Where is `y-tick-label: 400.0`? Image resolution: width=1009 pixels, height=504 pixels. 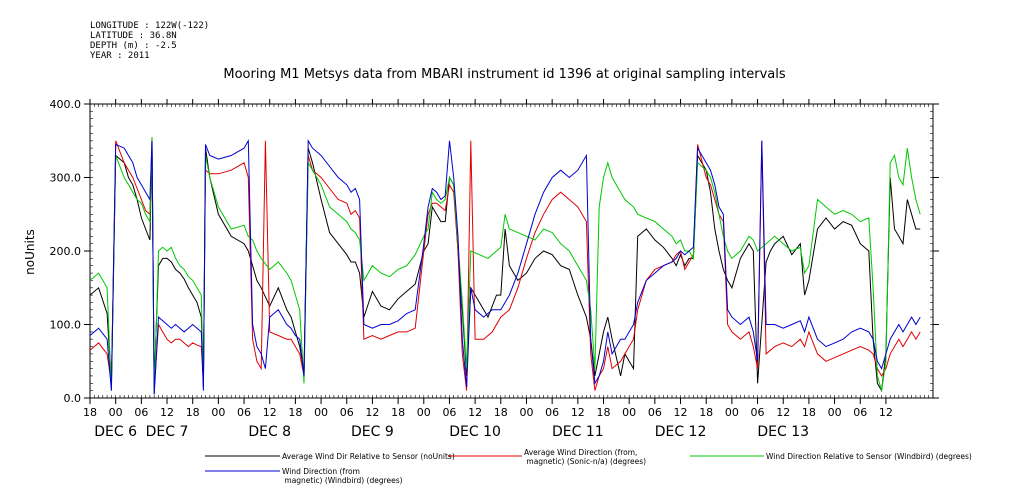
y-tick-label: 400.0 is located at coordinates (66, 104).